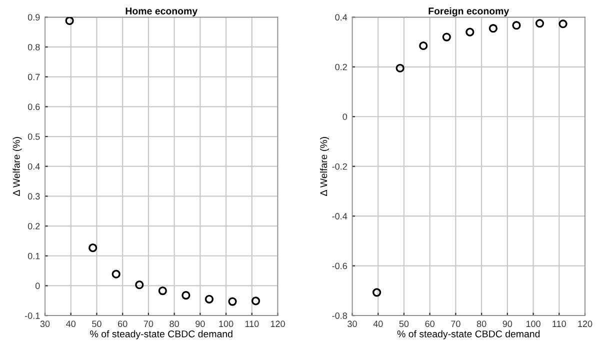  What do you see at coordinates (339, 166) in the screenshot?
I see `y-tick-label: -0.2` at bounding box center [339, 166].